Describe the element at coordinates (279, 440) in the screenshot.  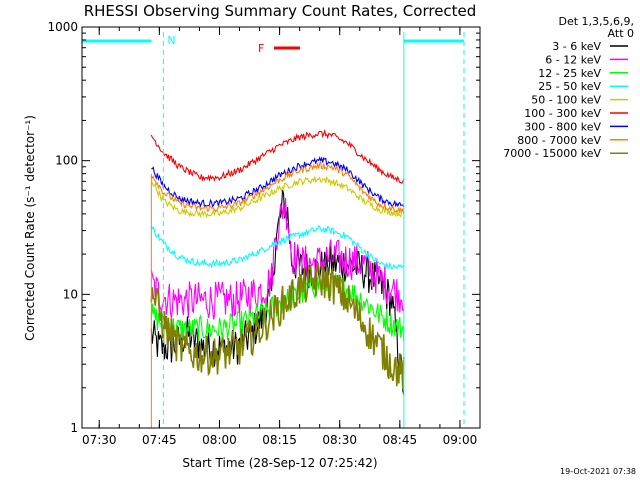
I see `x-tick-label: 08:15` at that location.